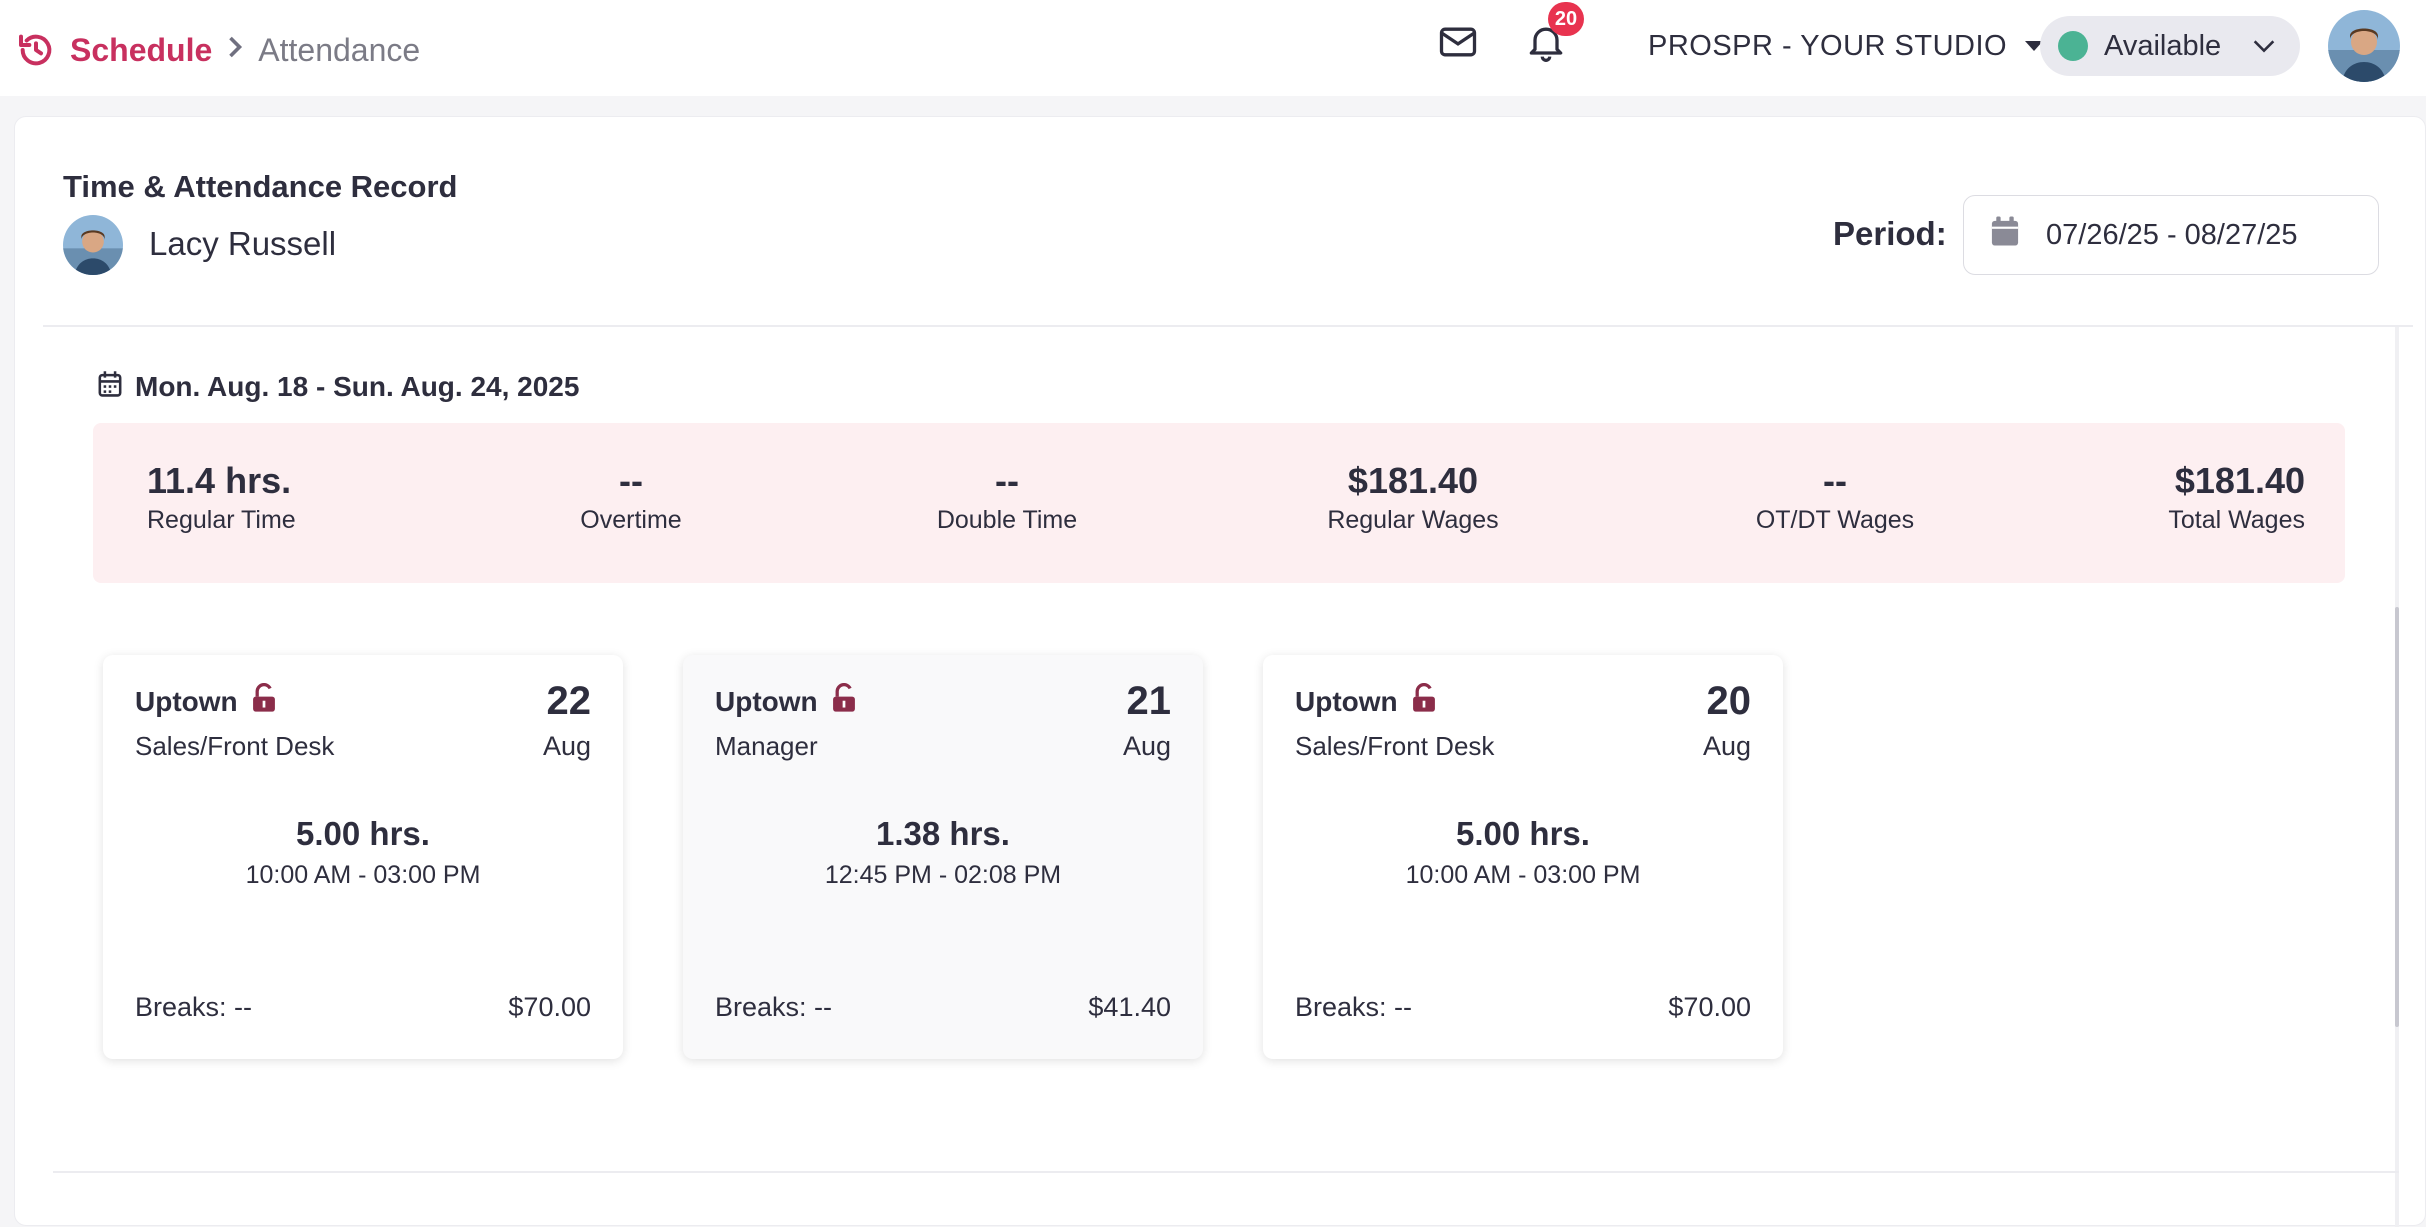  Describe the element at coordinates (2364, 46) in the screenshot. I see `user-avatar` at that location.